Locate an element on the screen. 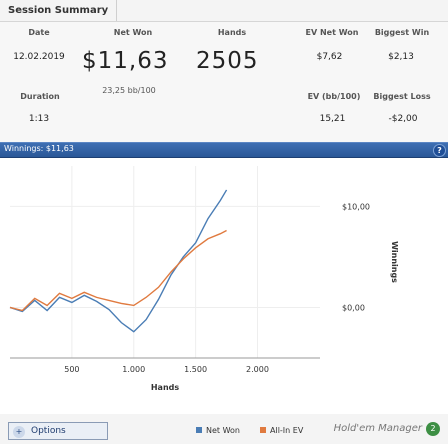 This screenshot has height=444, width=448. series-line-all-in-ev is located at coordinates (118, 270).